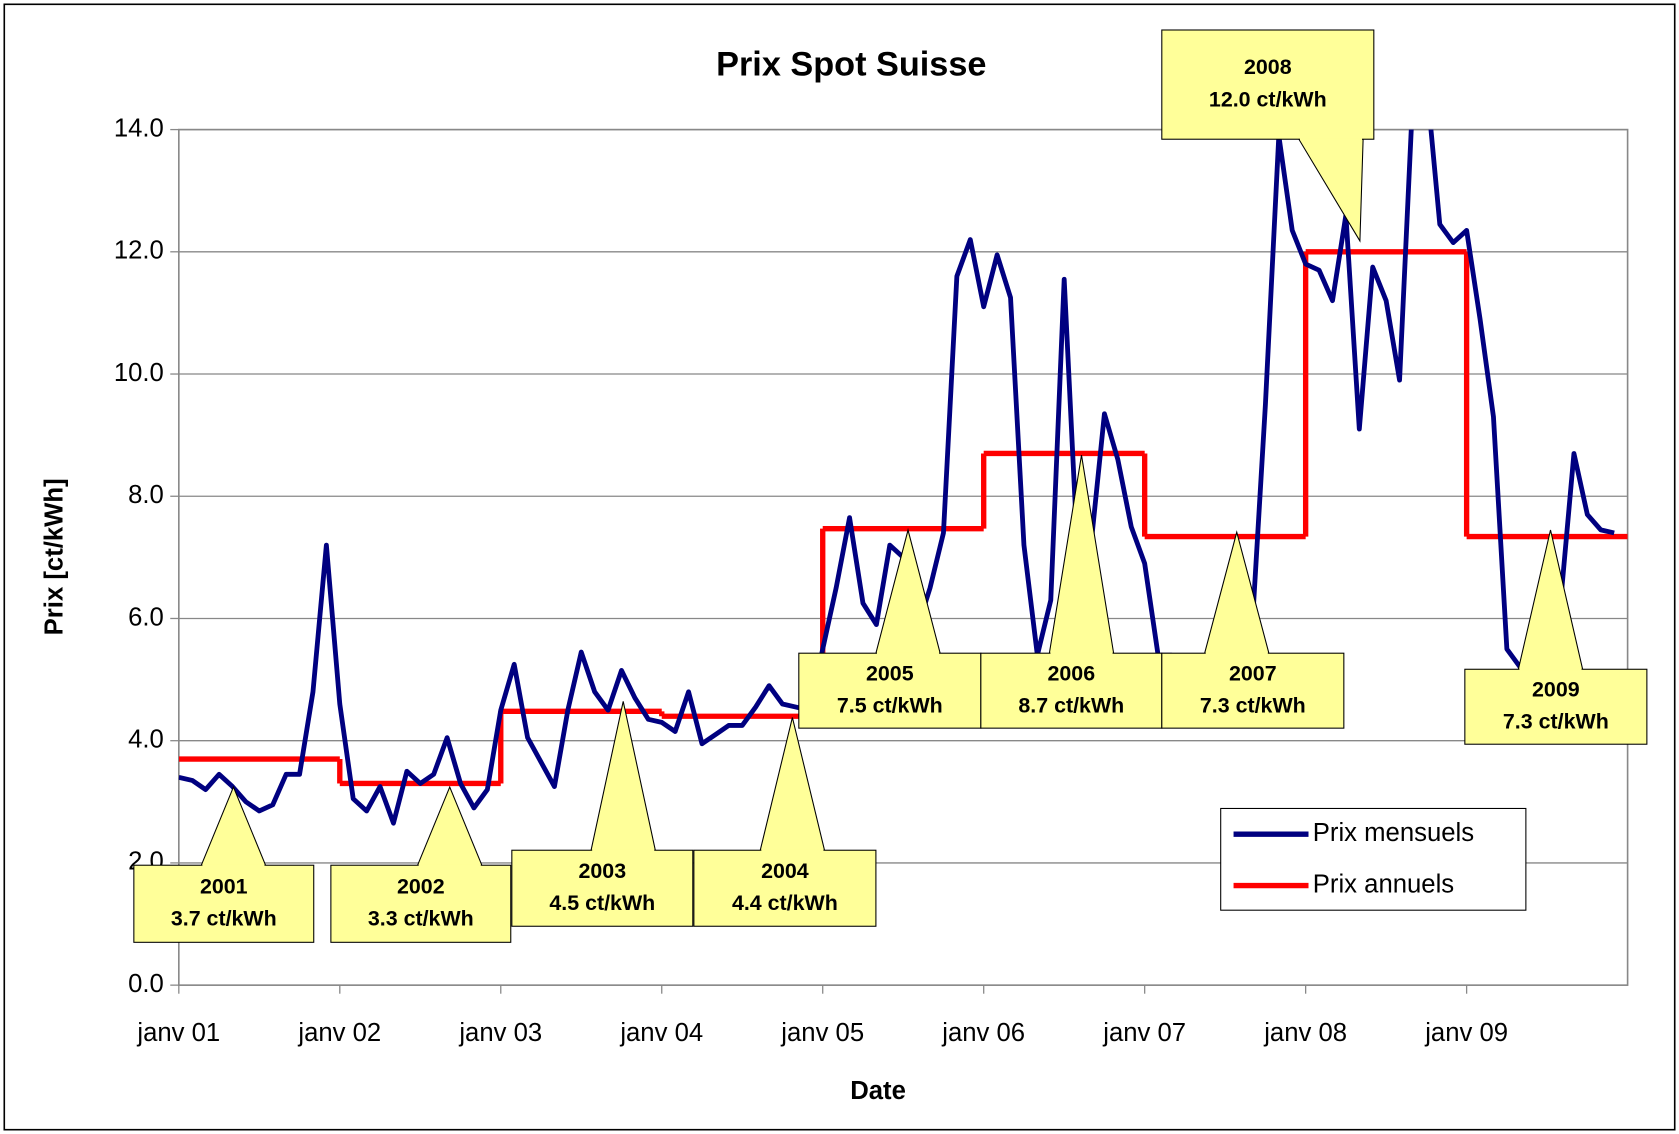 This screenshot has height=1134, width=1679. I want to click on callout-year: 2004, so click(785, 871).